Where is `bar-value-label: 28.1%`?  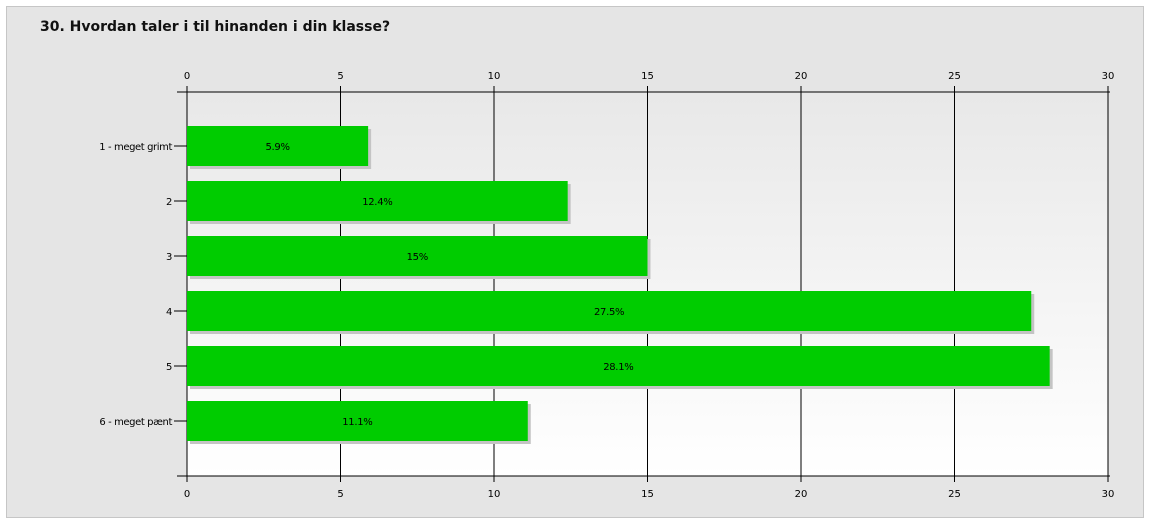 bar-value-label: 28.1% is located at coordinates (618, 367).